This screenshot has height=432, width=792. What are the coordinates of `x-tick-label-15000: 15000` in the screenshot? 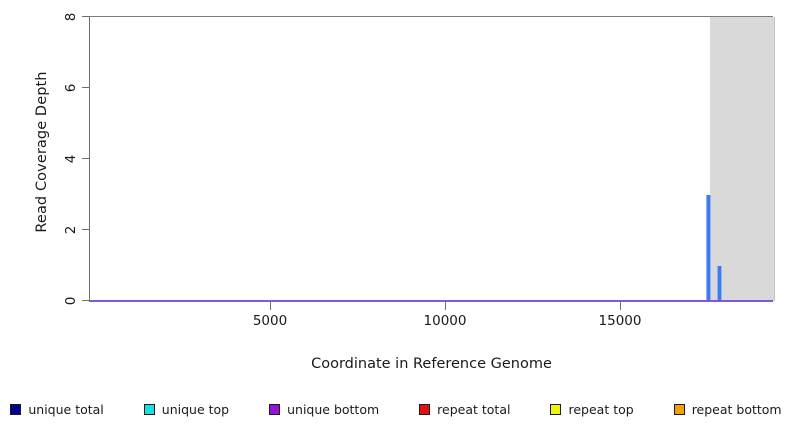 It's located at (620, 321).